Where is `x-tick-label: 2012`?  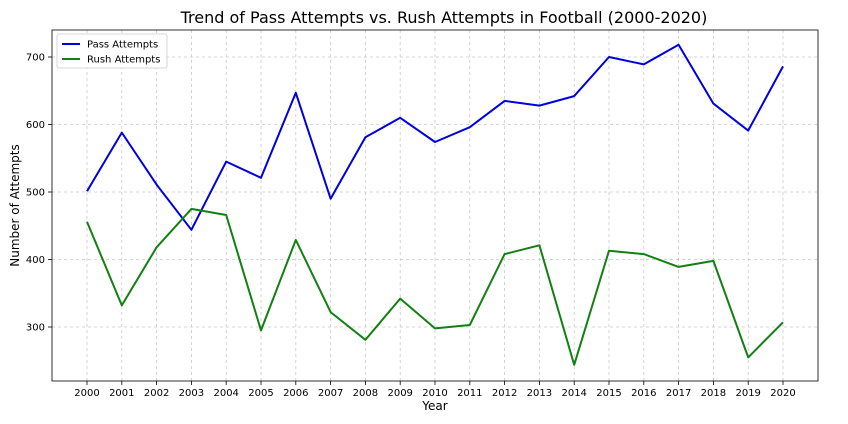
x-tick-label: 2012 is located at coordinates (504, 393).